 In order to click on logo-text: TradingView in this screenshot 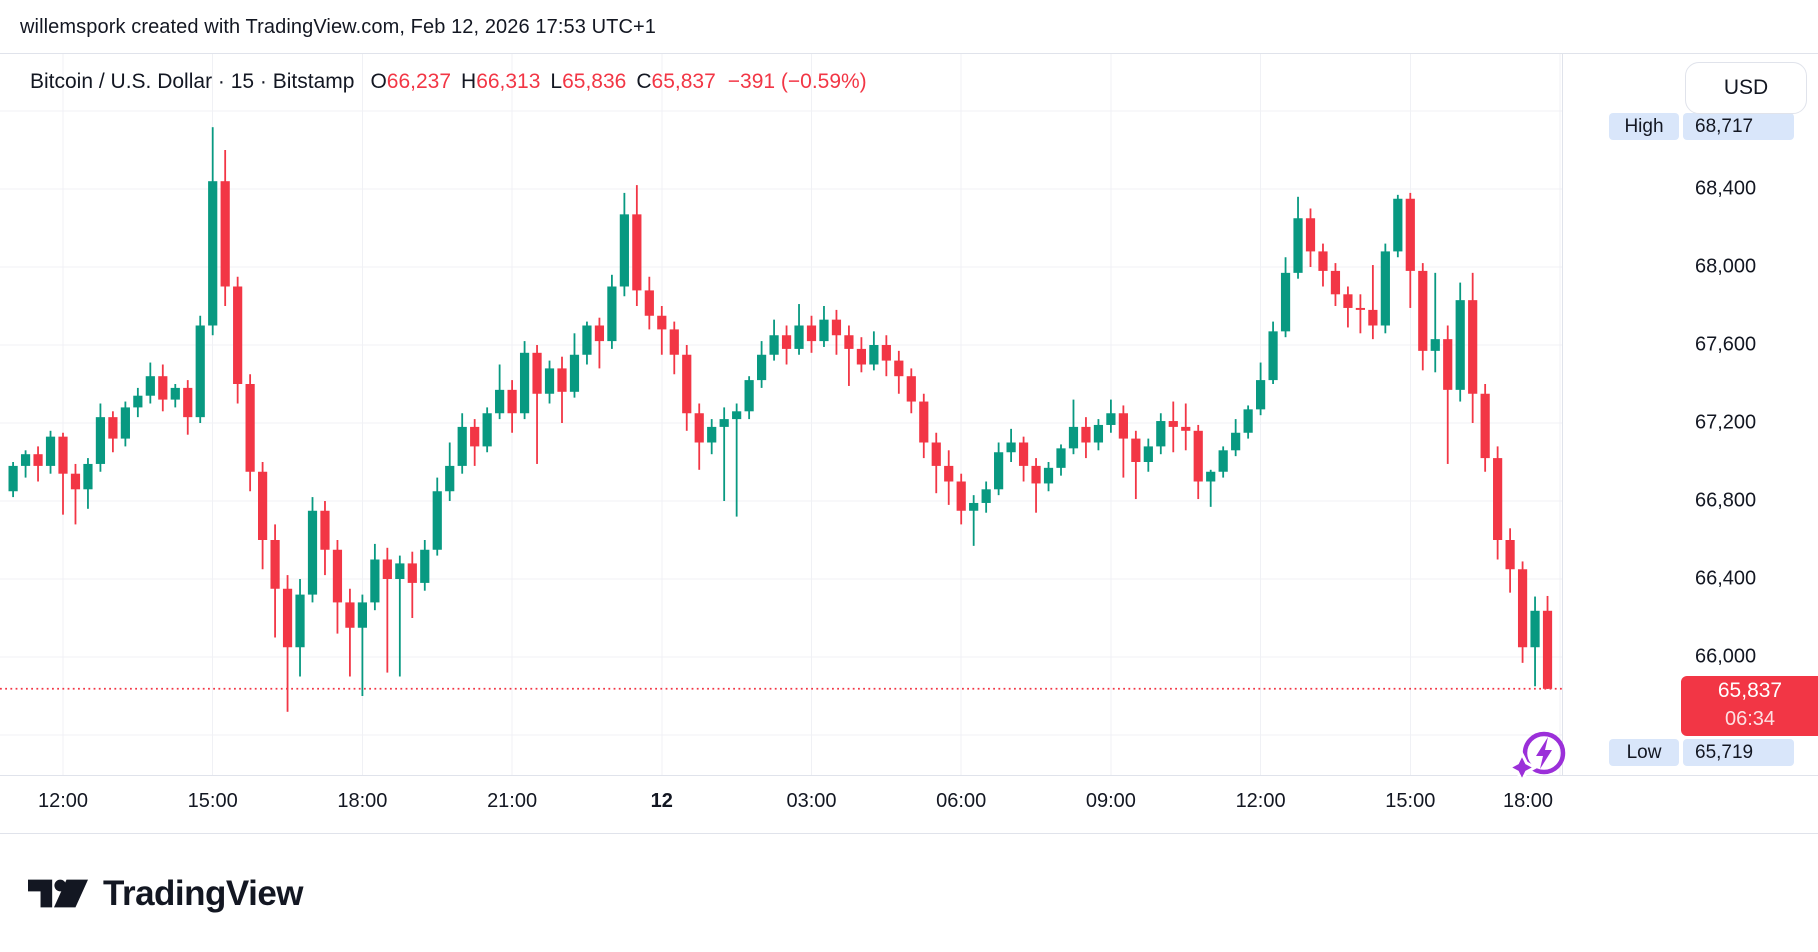, I will do `click(203, 893)`.